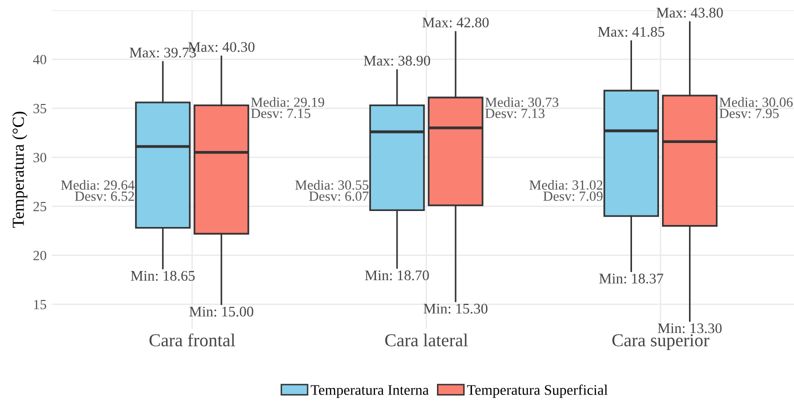 The image size is (794, 411). What do you see at coordinates (689, 13) in the screenshot?
I see `annotation: Max: 43.80` at bounding box center [689, 13].